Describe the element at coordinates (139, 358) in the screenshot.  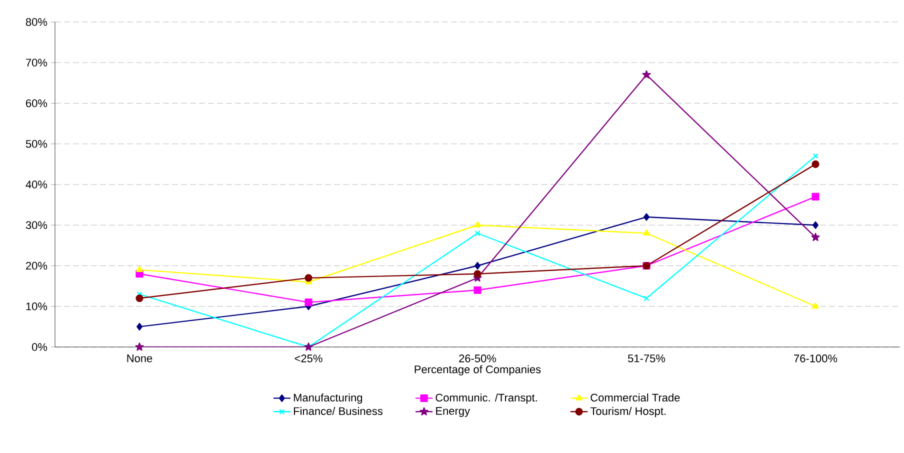
I see `x-tick-label: None` at that location.